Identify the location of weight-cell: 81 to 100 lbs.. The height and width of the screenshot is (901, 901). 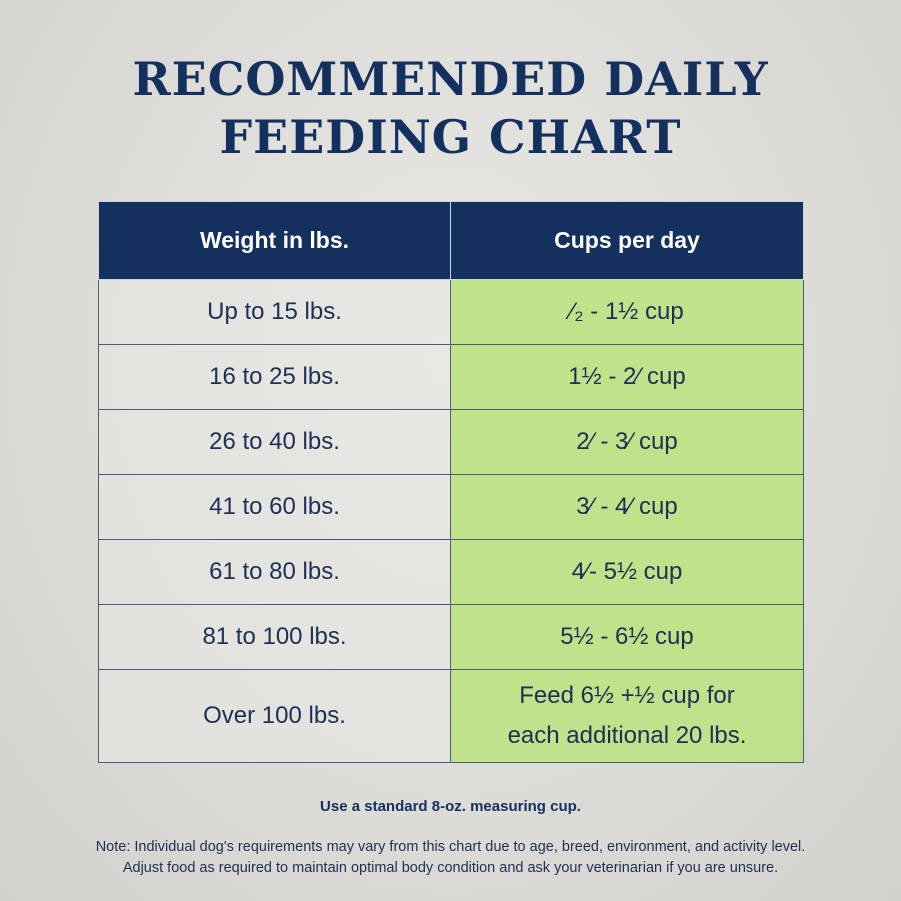
(274, 637).